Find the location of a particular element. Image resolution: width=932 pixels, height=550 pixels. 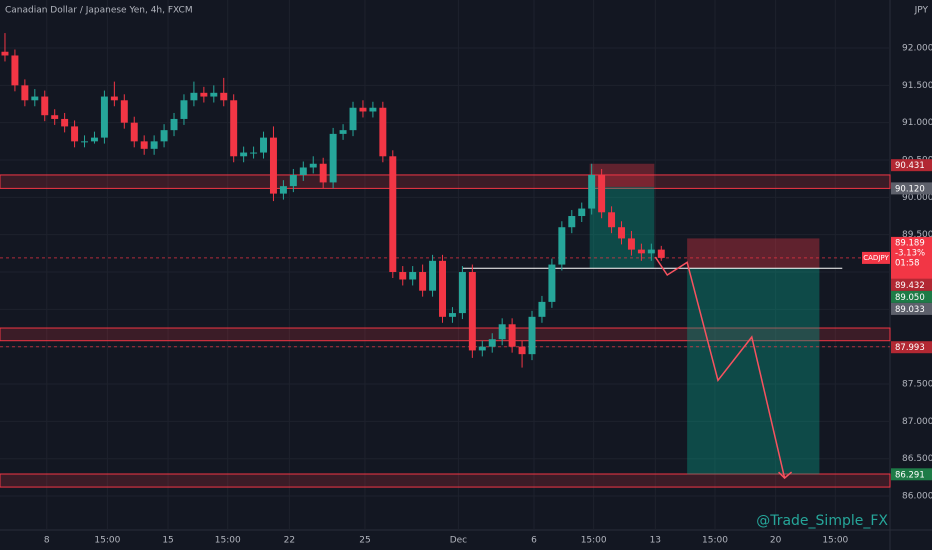

price-tag-label: 86.291 is located at coordinates (910, 475).